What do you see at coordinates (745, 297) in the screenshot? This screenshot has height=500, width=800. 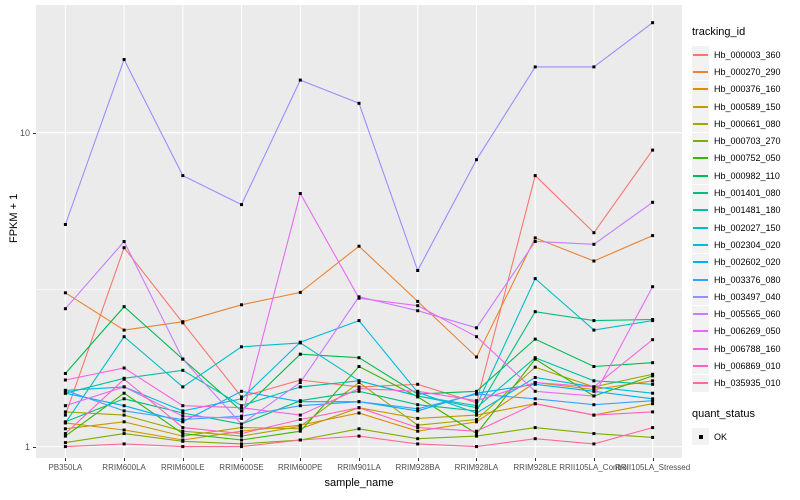 I see `legend-item-Hb_003497_040: Hb_003497_040` at bounding box center [745, 297].